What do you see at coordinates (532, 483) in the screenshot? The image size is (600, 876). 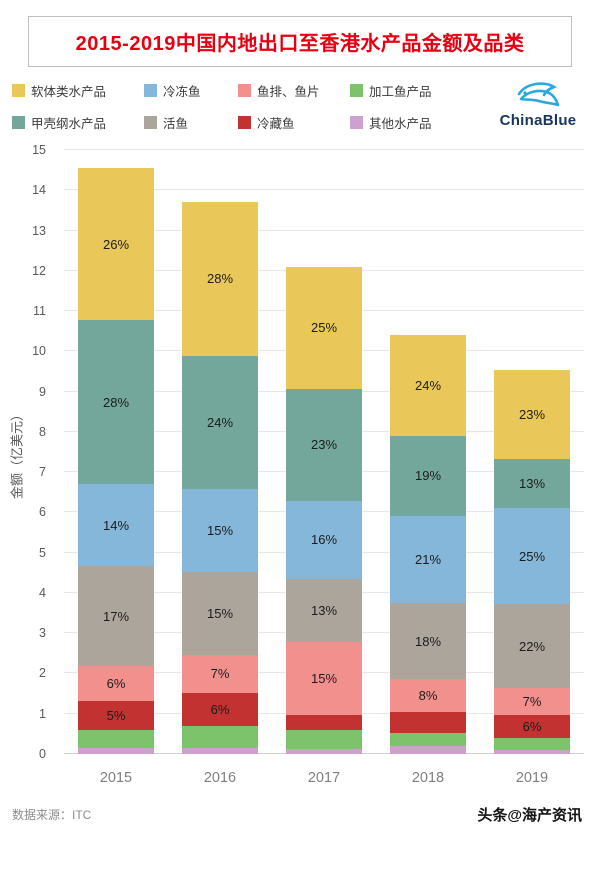 I see `segment-甲壳纲水产品: 13%` at bounding box center [532, 483].